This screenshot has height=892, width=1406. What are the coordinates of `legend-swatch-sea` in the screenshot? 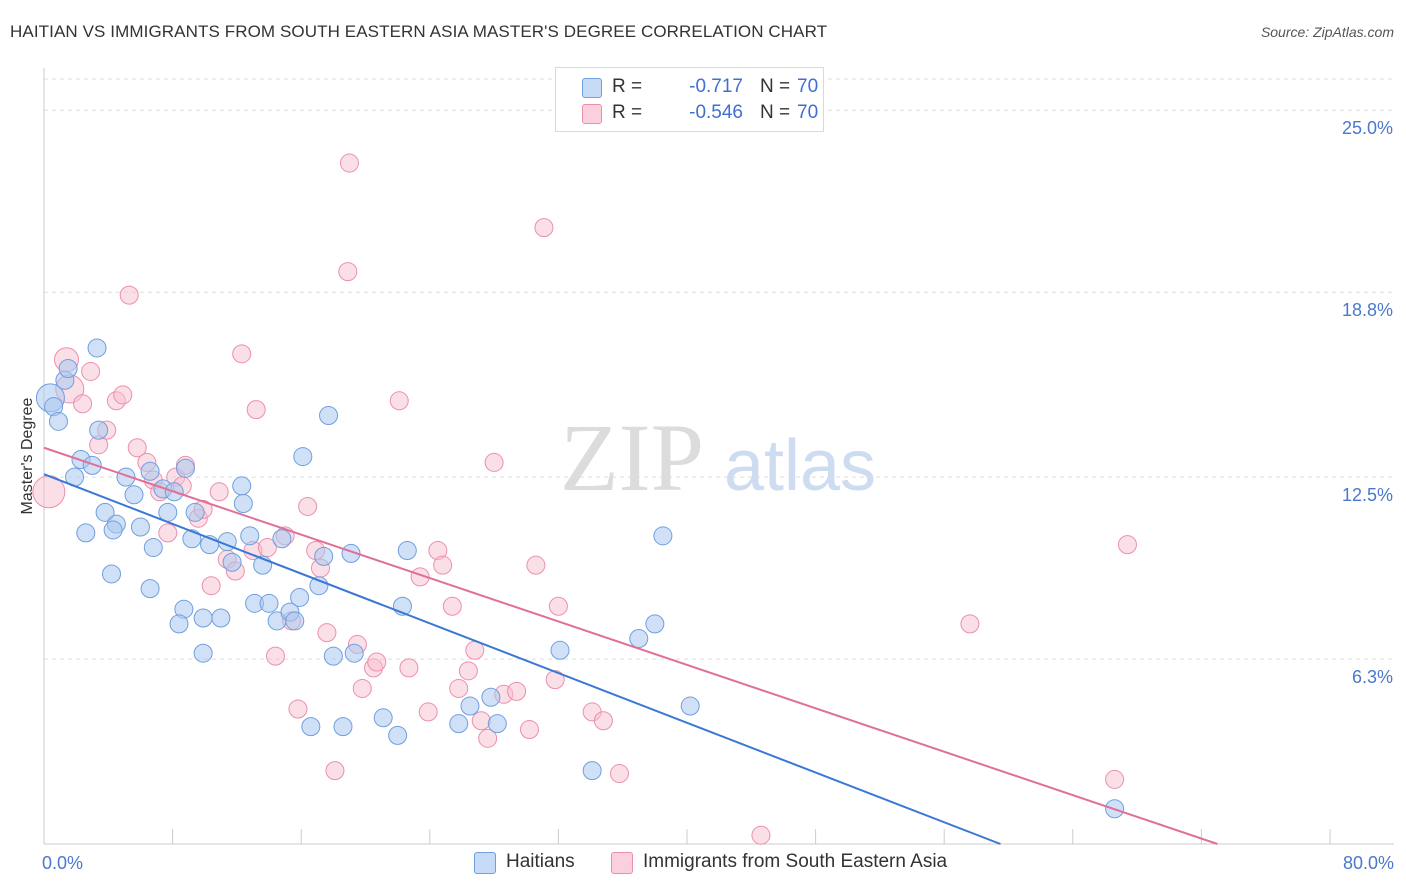 It's located at (592, 114).